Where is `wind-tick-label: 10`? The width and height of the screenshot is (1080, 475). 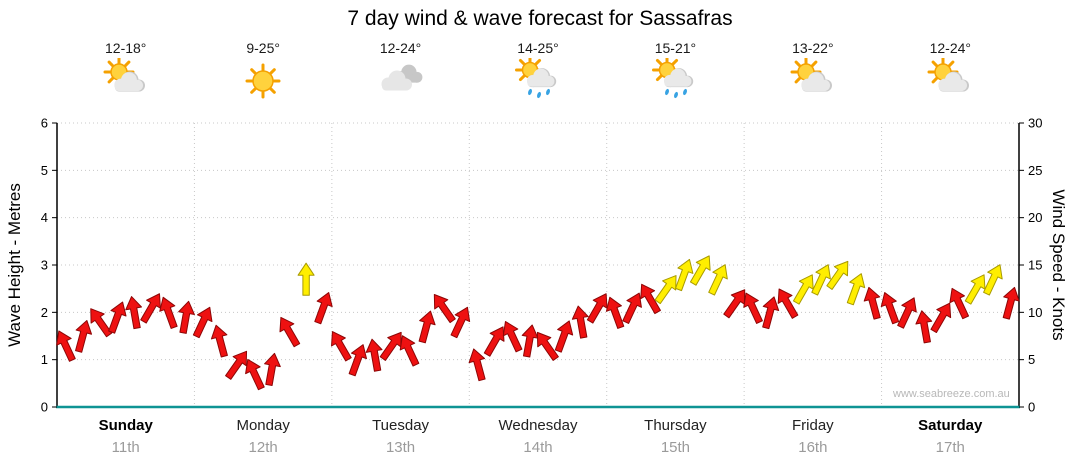 wind-tick-label: 10 is located at coordinates (1035, 312).